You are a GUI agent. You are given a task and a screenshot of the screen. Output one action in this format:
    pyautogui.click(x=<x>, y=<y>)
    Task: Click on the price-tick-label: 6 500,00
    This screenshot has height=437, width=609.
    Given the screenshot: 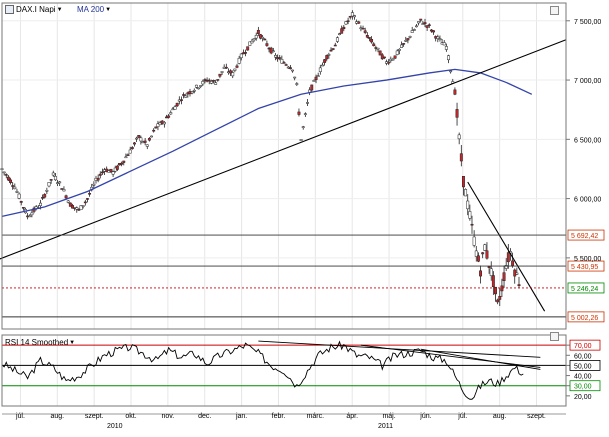 What is the action you would take?
    pyautogui.click(x=587, y=140)
    